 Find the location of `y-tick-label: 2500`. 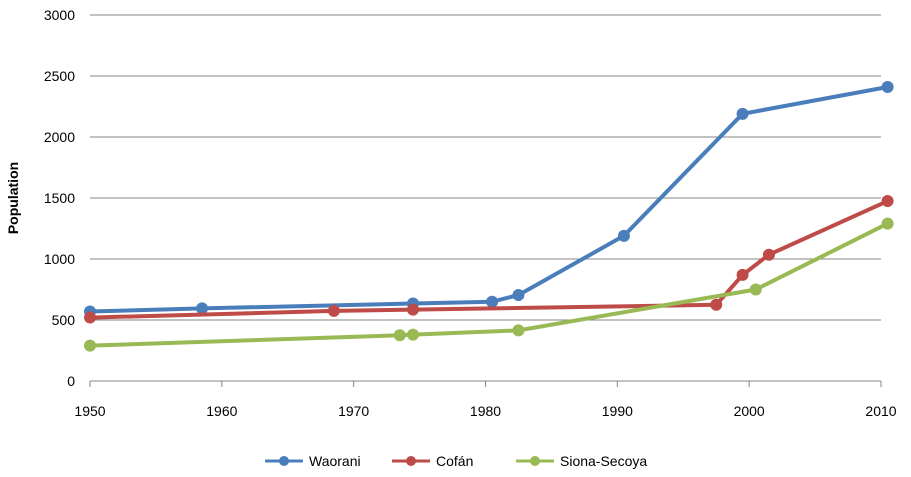

y-tick-label: 2500 is located at coordinates (59, 76).